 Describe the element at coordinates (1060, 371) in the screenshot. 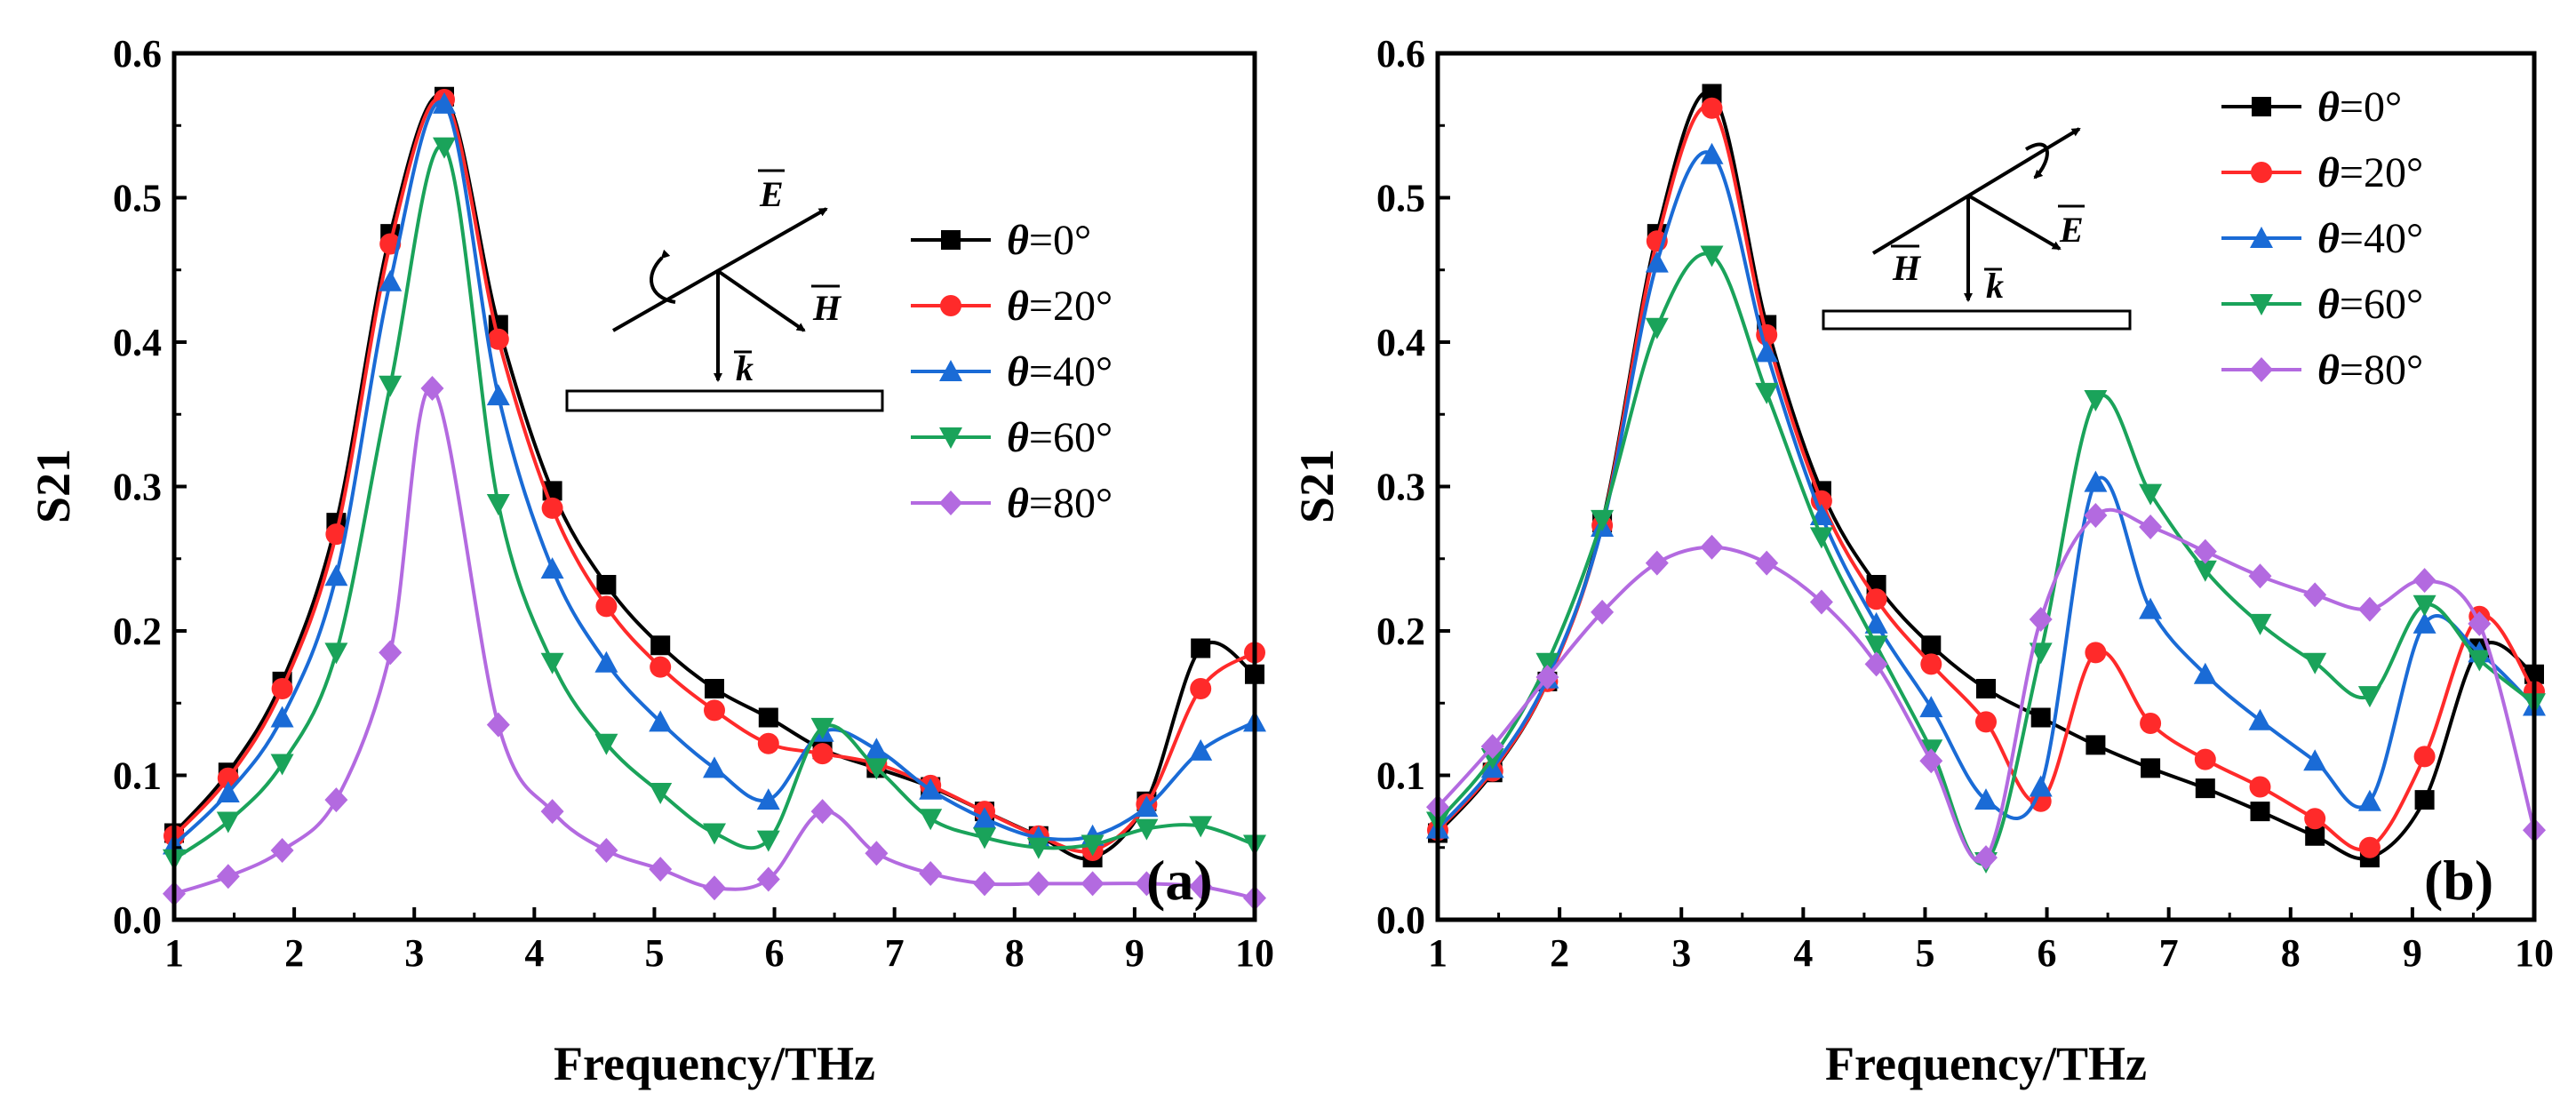

I see `panel-a-legend-label-2: θ=40°` at that location.